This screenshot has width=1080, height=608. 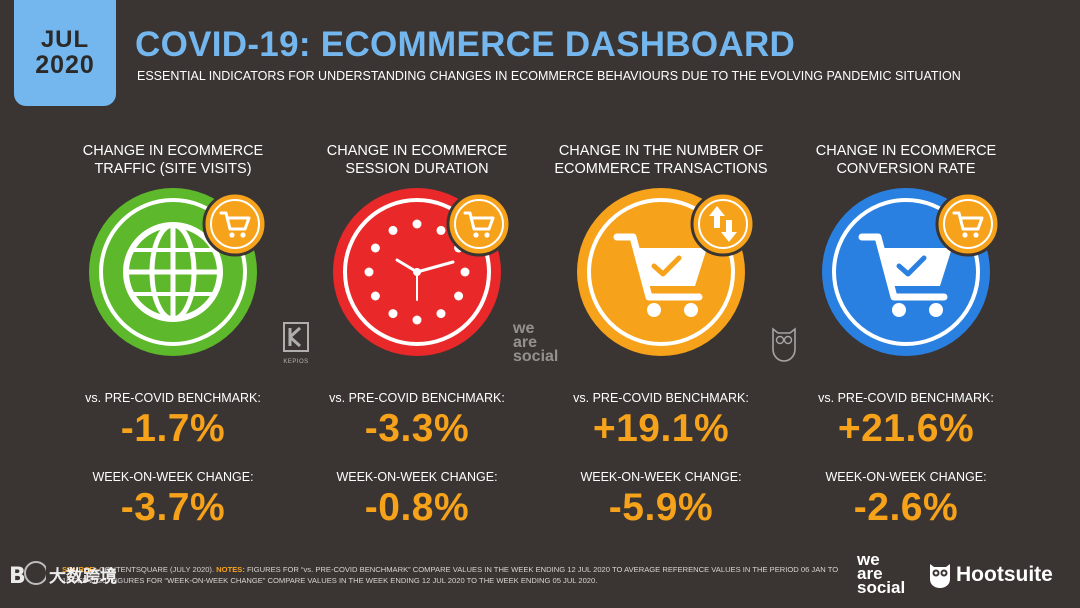 What do you see at coordinates (17, 576) in the screenshot?
I see `svg-text: B` at bounding box center [17, 576].